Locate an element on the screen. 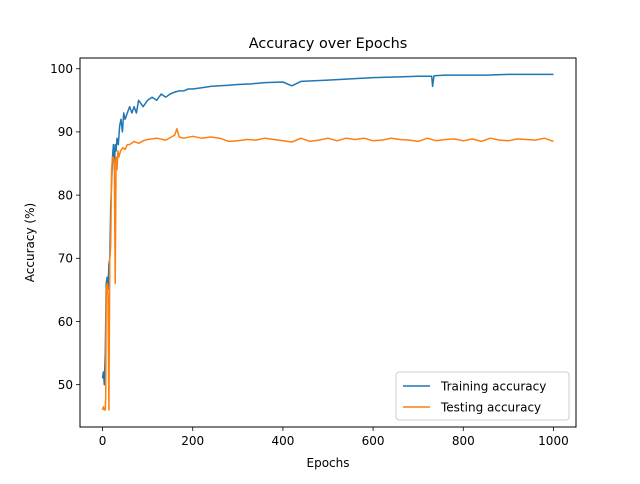 The height and width of the screenshot is (484, 640). y-axis-ticks: 50 60 70 80 90 100 is located at coordinates (65, 227).